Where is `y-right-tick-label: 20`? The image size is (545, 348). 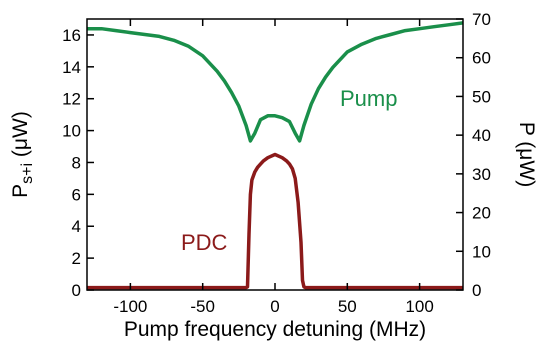 y-right-tick-label: 20 is located at coordinates (481, 213).